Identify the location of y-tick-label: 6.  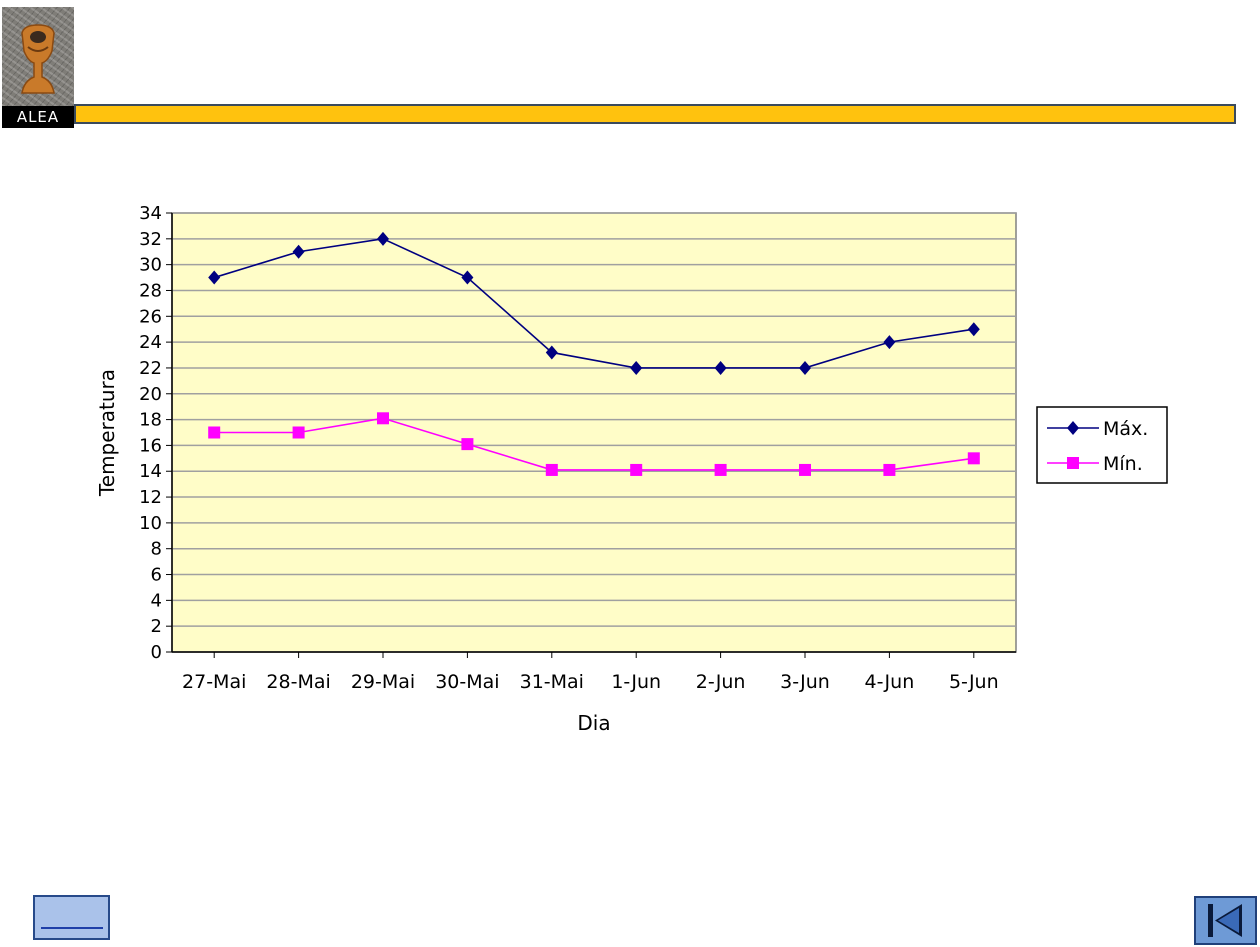
(156, 575).